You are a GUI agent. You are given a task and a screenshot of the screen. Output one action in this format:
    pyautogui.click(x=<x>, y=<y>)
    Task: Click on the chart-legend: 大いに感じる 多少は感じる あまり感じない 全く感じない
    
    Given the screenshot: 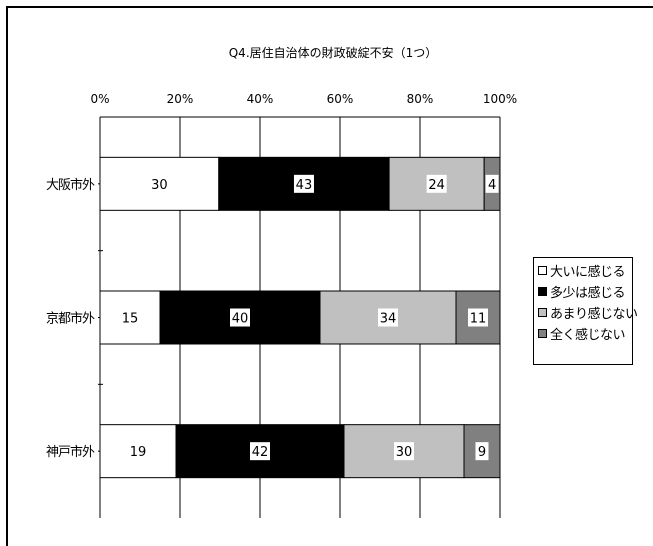 What is the action you would take?
    pyautogui.click(x=585, y=311)
    